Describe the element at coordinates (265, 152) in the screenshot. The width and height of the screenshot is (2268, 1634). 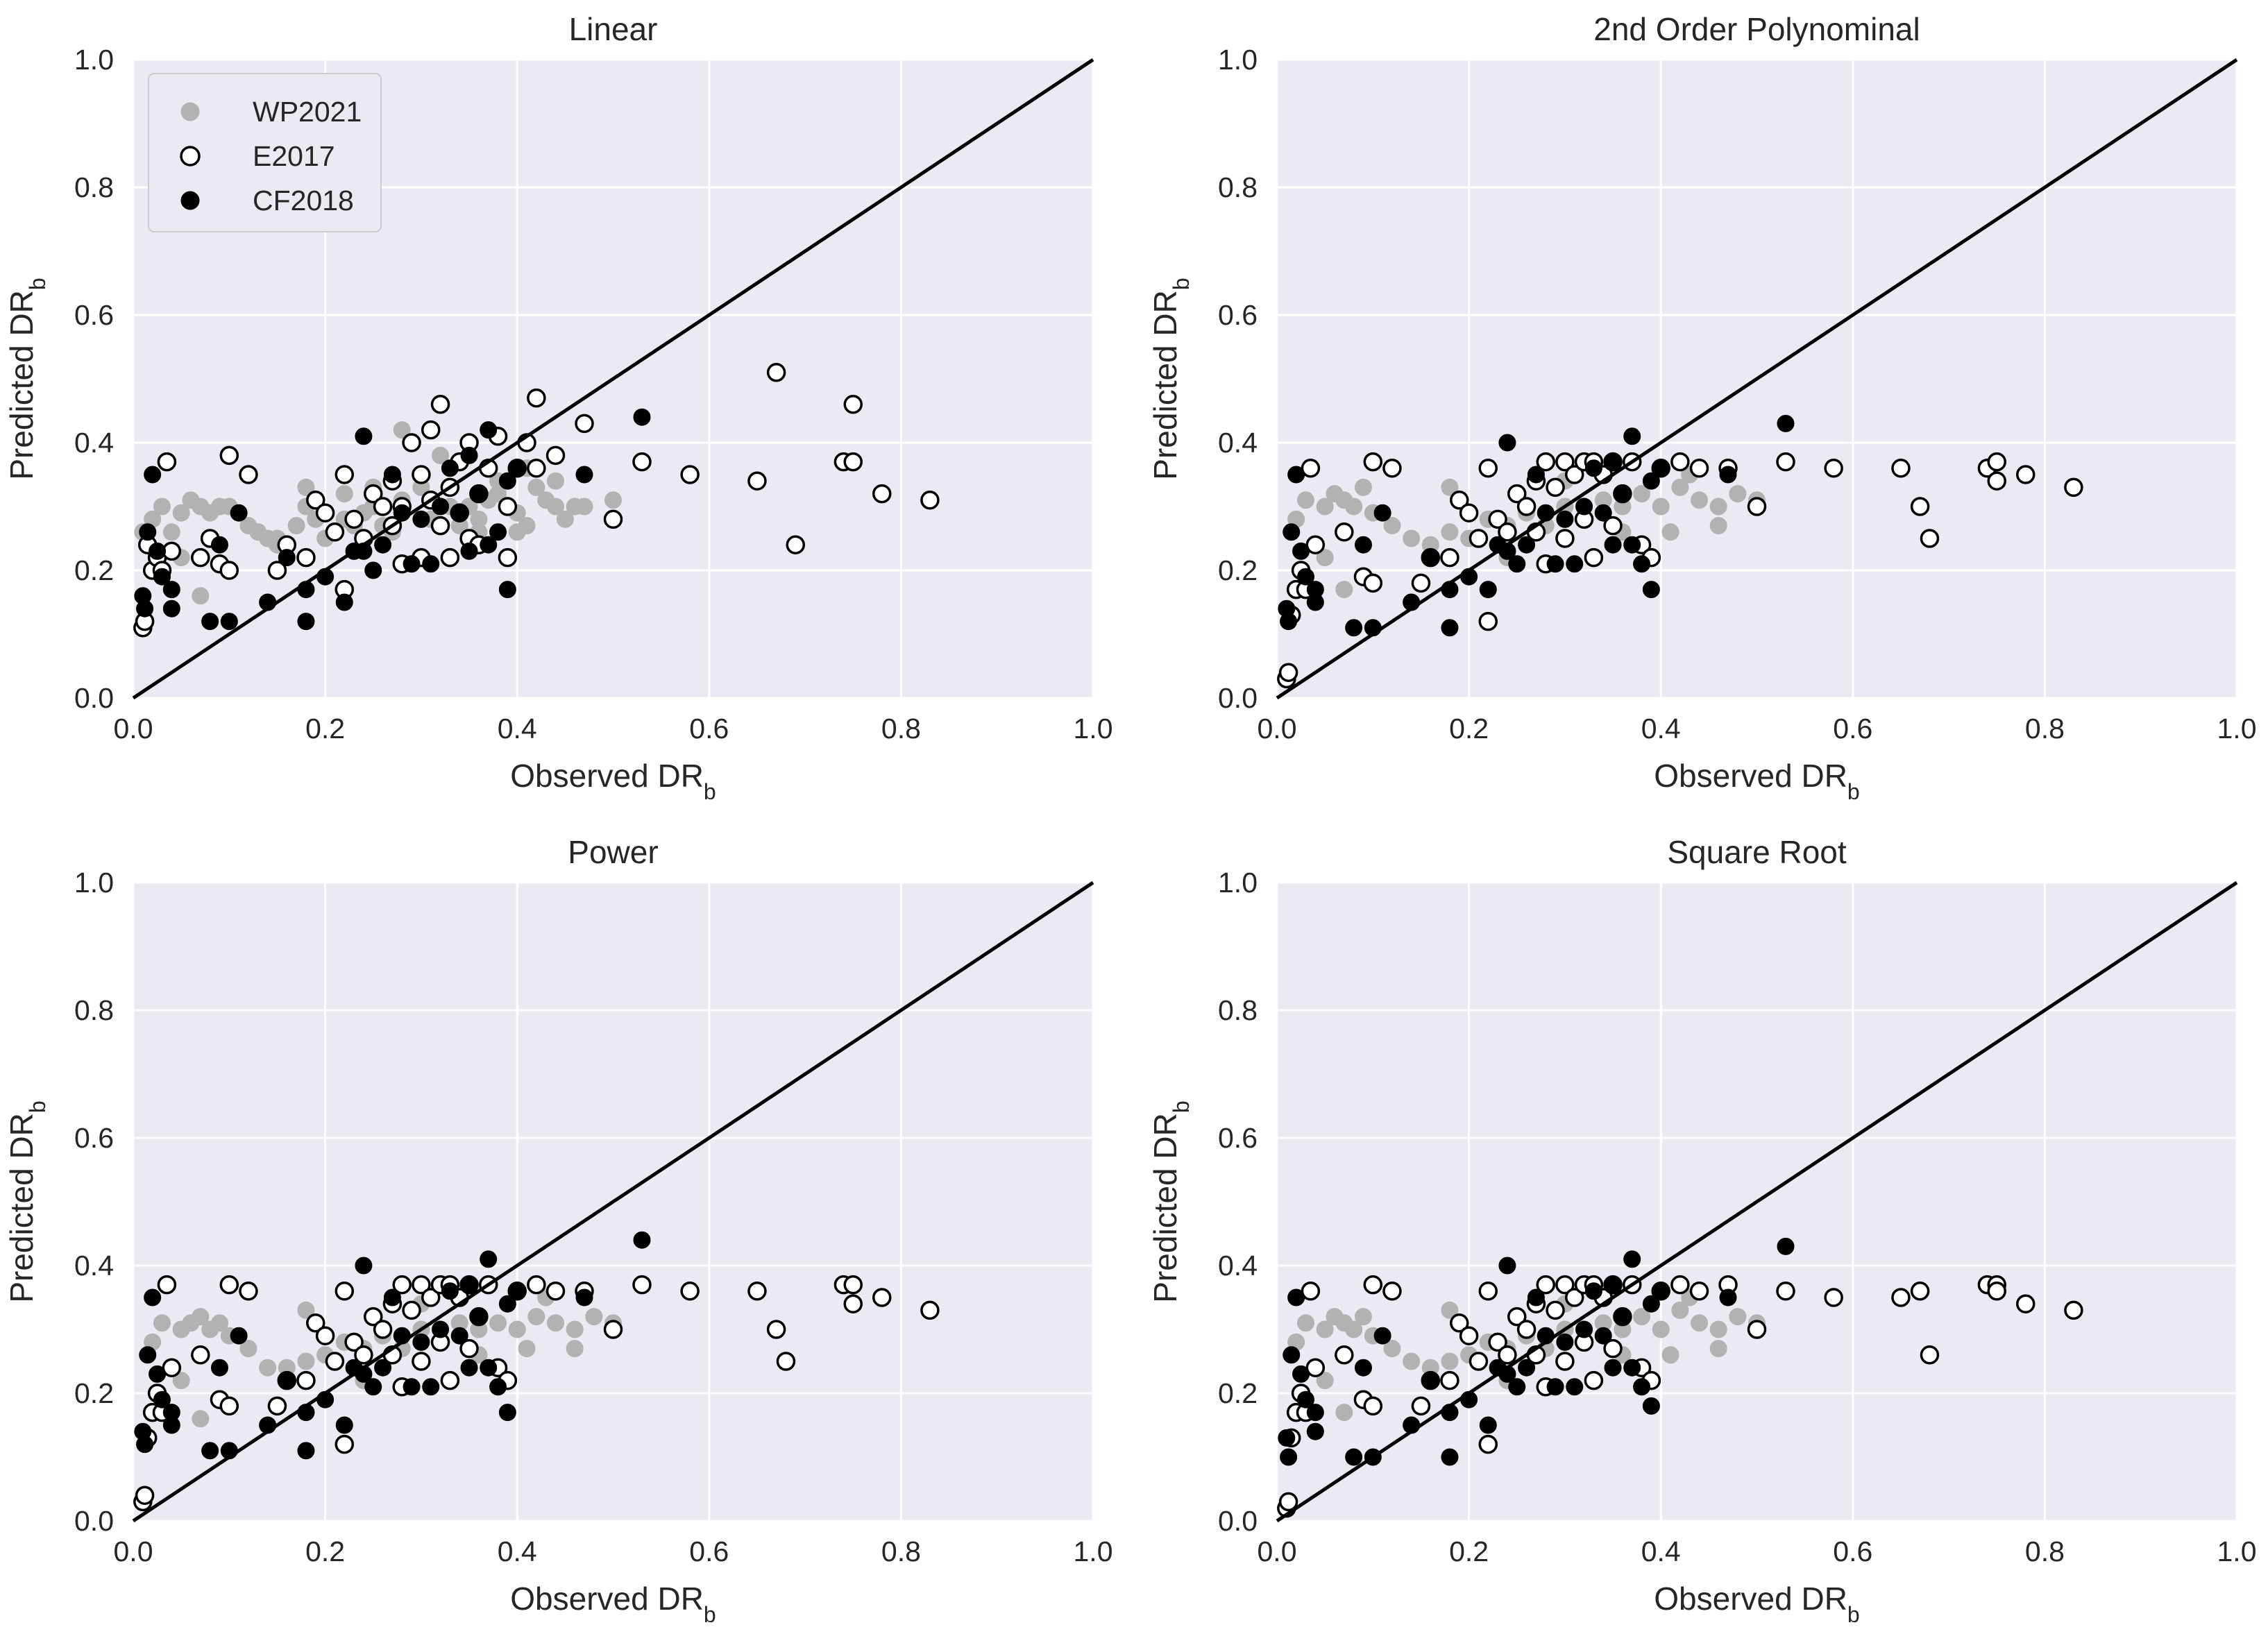
I see `legend-box` at that location.